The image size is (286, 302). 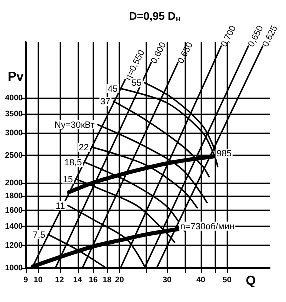 I want to click on y-tick-label: 4000, so click(x=14, y=97).